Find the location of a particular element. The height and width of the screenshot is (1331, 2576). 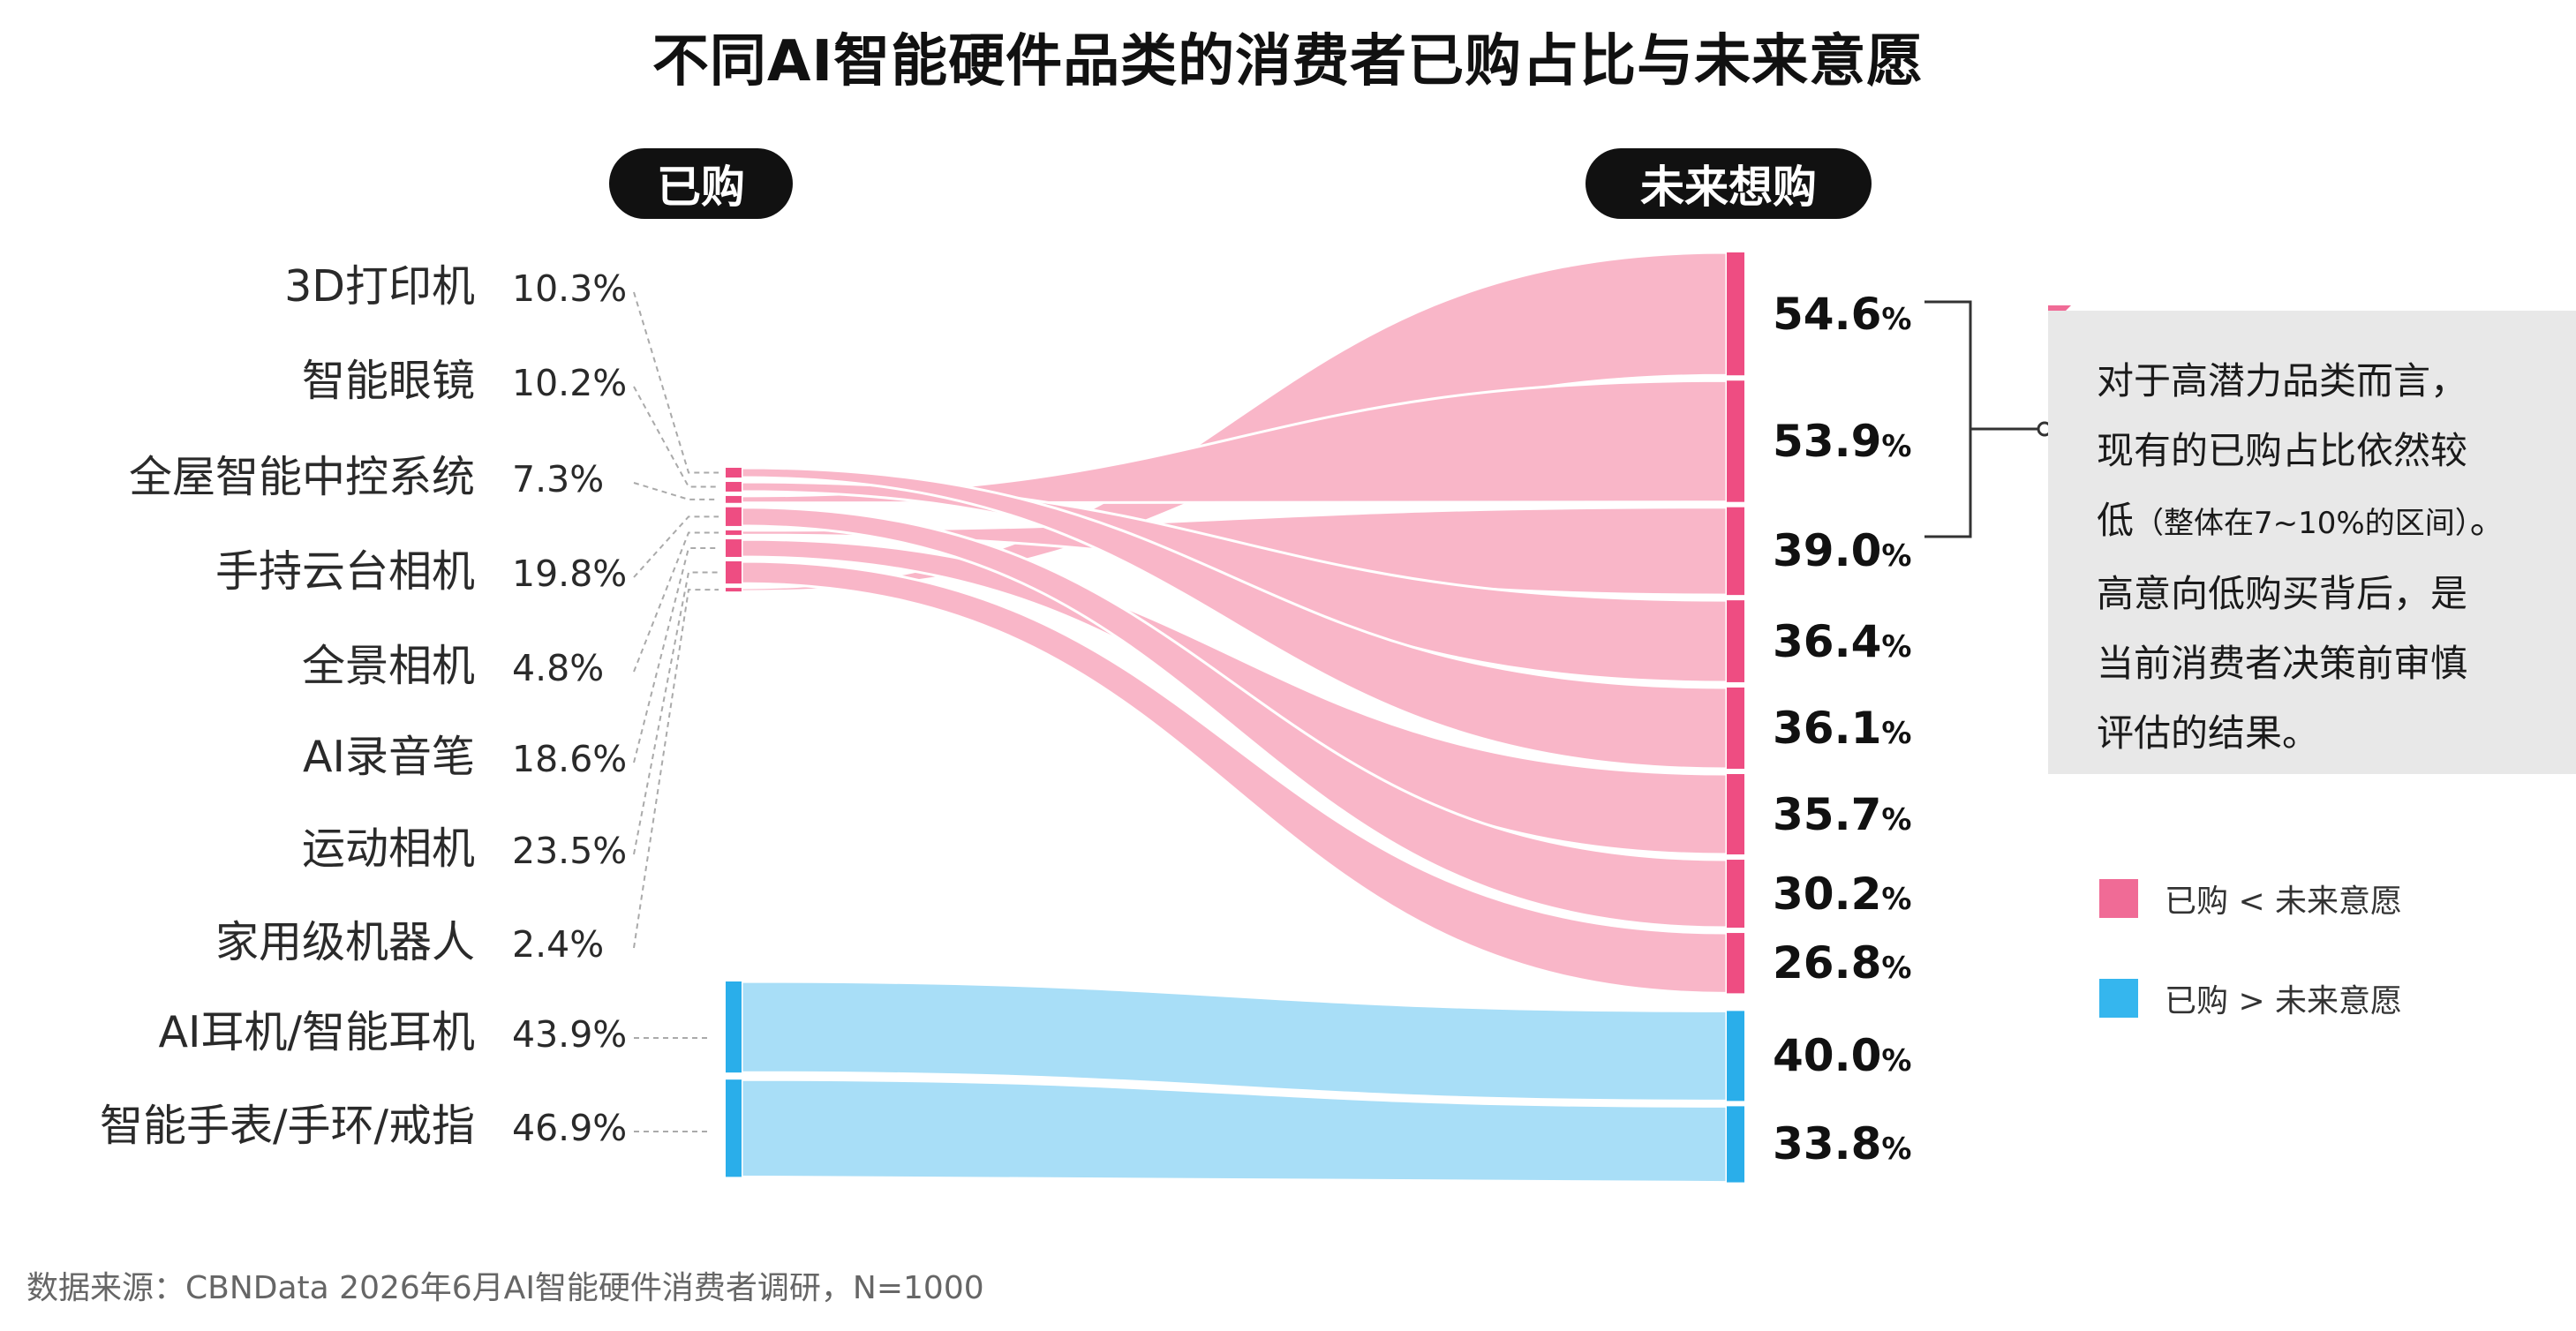

purchased-value-4: 4.8% is located at coordinates (559, 668).